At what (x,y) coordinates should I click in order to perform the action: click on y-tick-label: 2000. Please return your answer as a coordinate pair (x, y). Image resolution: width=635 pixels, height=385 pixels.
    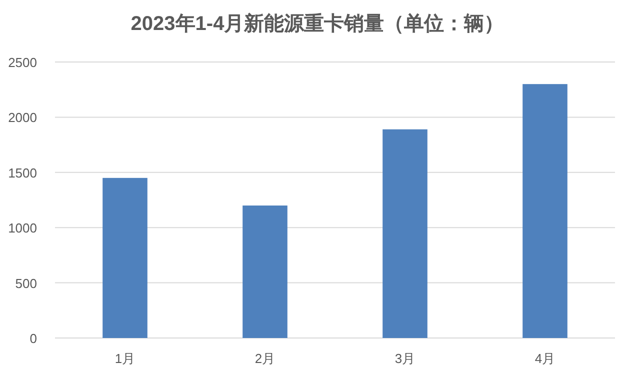
    Looking at the image, I should click on (22, 118).